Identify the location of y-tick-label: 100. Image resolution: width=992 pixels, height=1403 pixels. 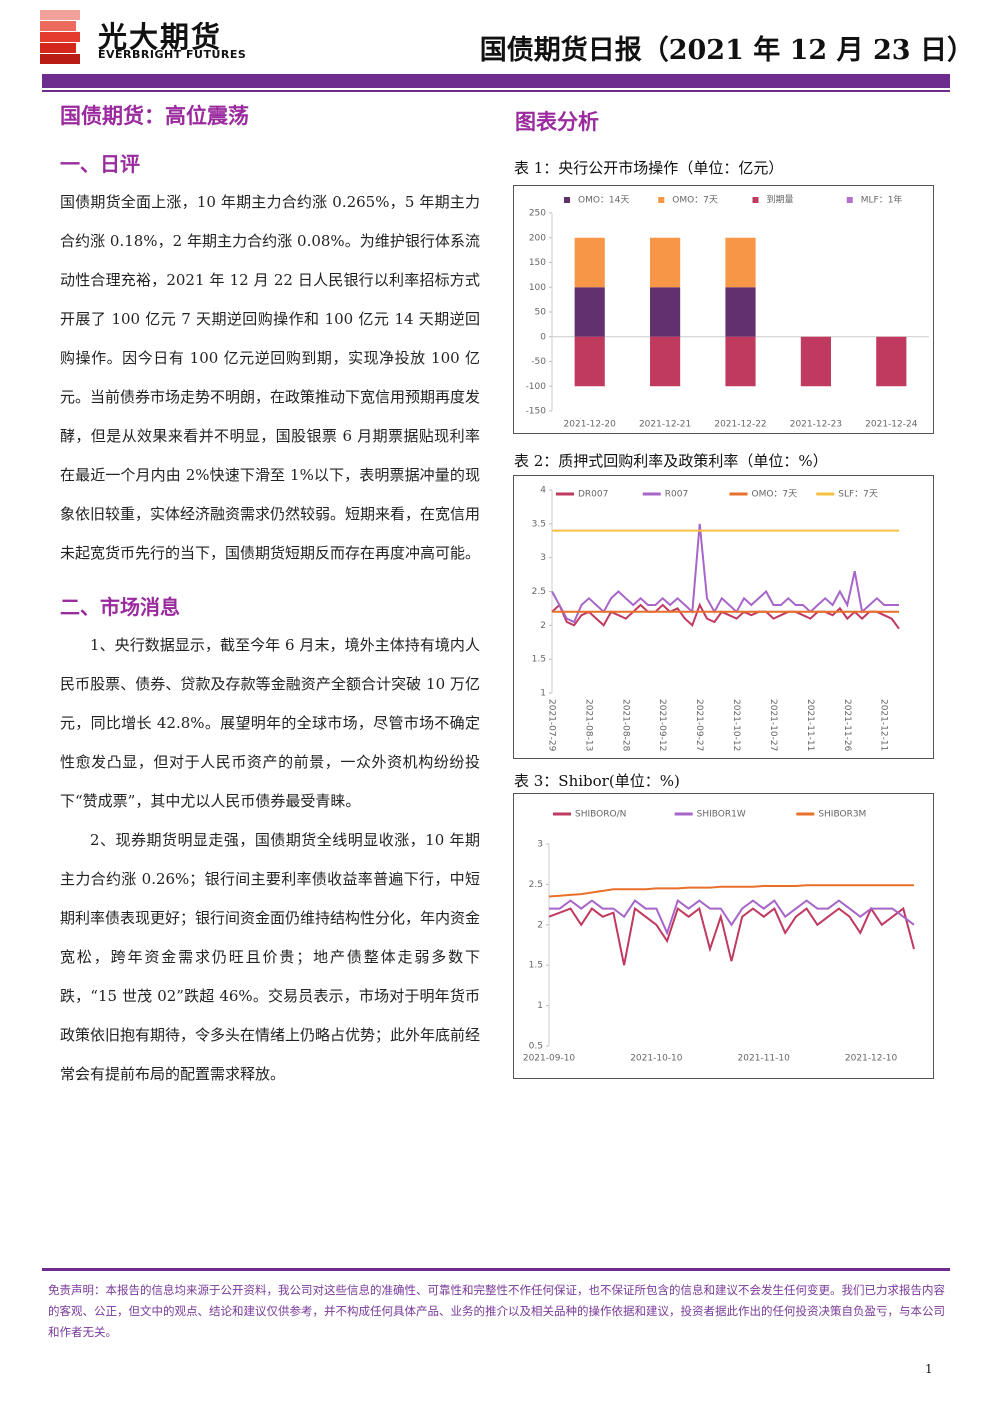
(537, 288).